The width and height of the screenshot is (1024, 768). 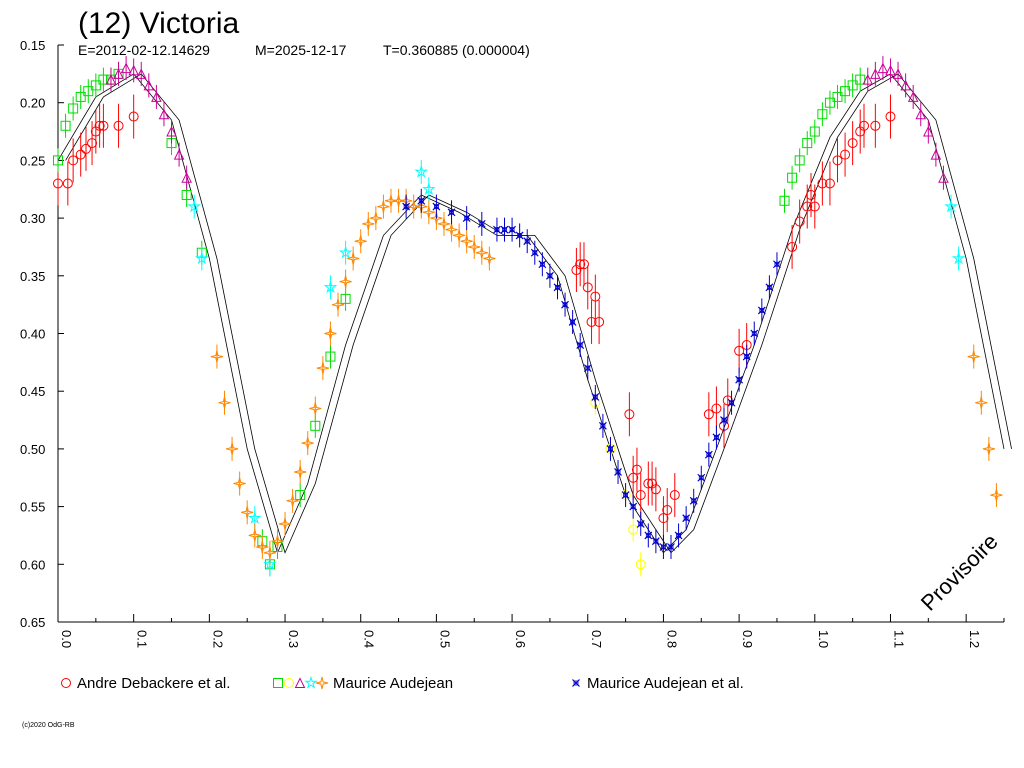 What do you see at coordinates (48, 725) in the screenshot?
I see `copyright-note: (c)2020 OdG-RB` at bounding box center [48, 725].